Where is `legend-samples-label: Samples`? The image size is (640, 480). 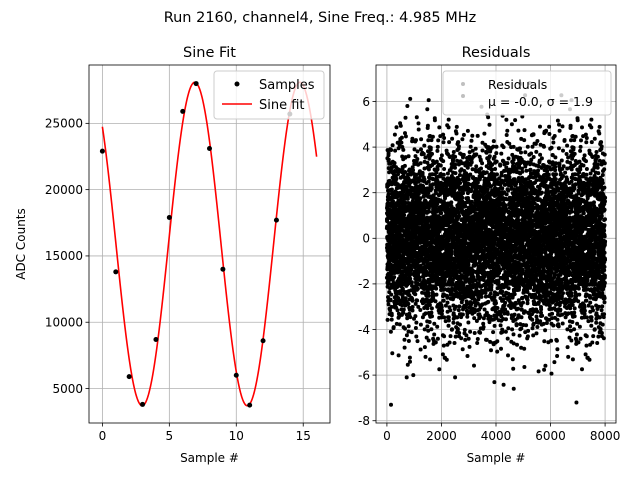
legend-samples-label: Samples is located at coordinates (287, 85).